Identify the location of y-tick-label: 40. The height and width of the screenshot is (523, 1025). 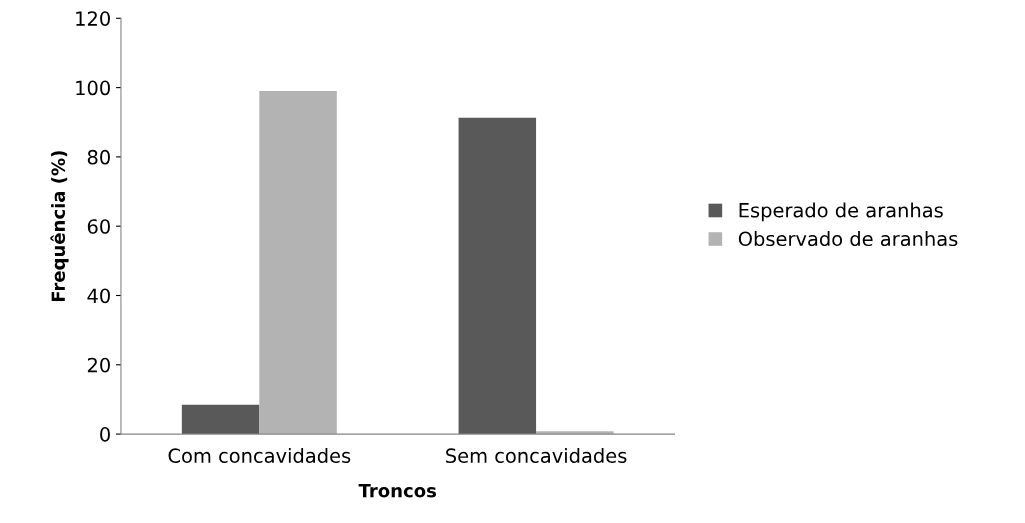
(98, 296).